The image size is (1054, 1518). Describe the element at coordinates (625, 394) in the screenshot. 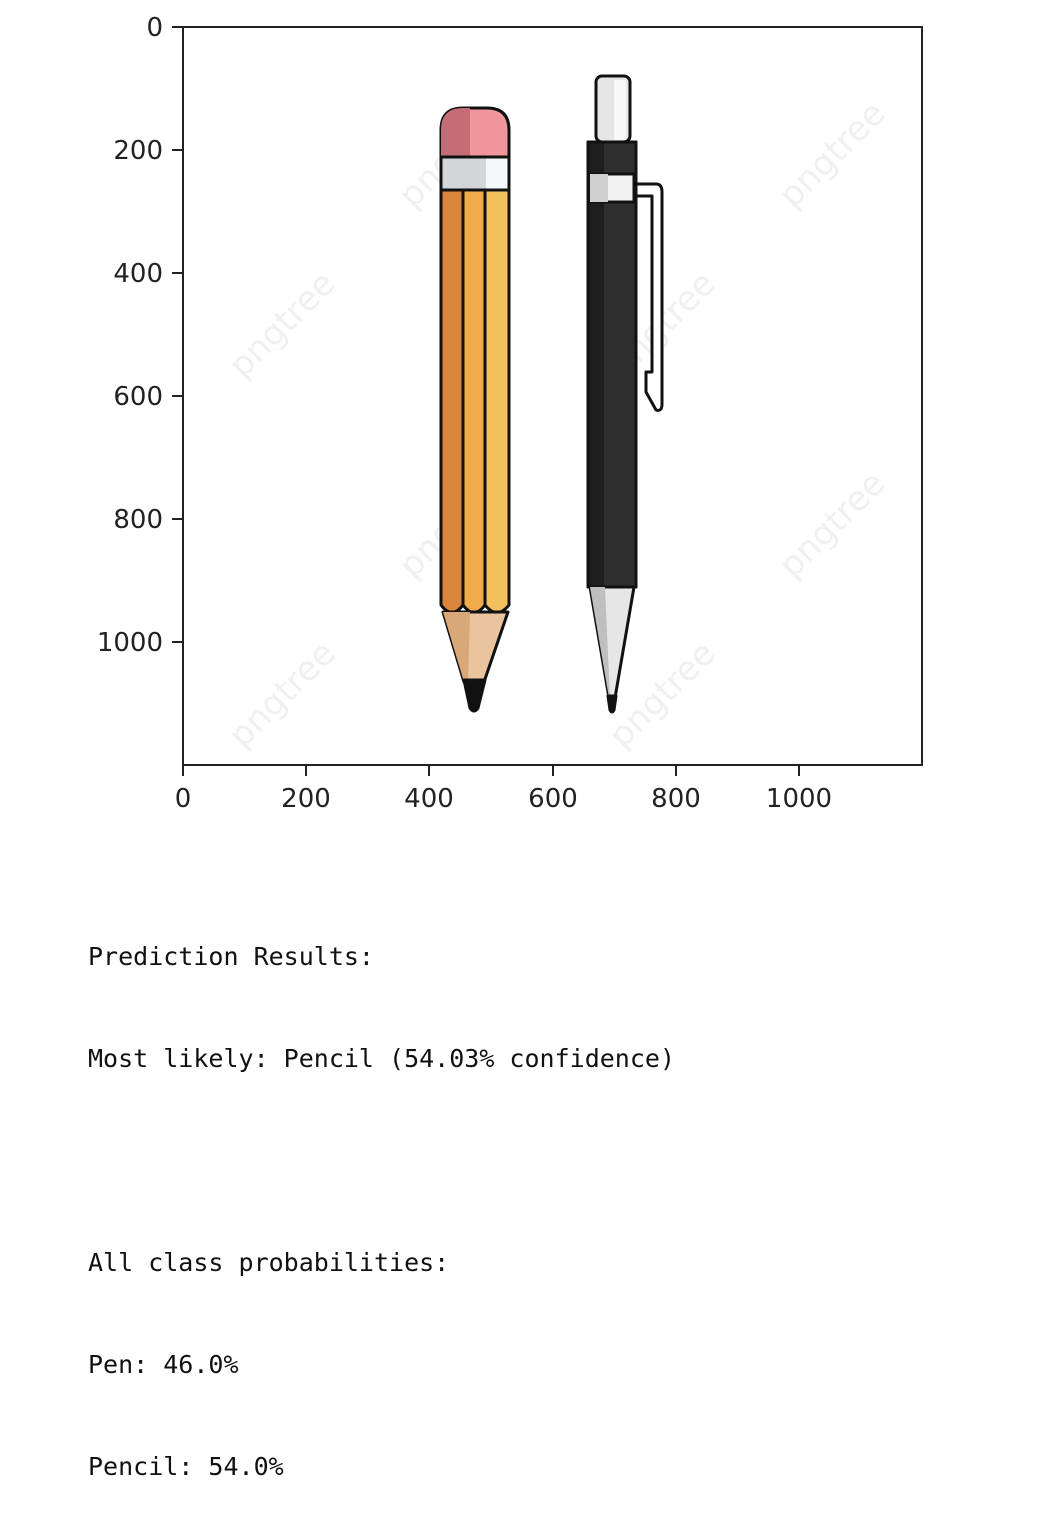

I see `pen-icon` at that location.